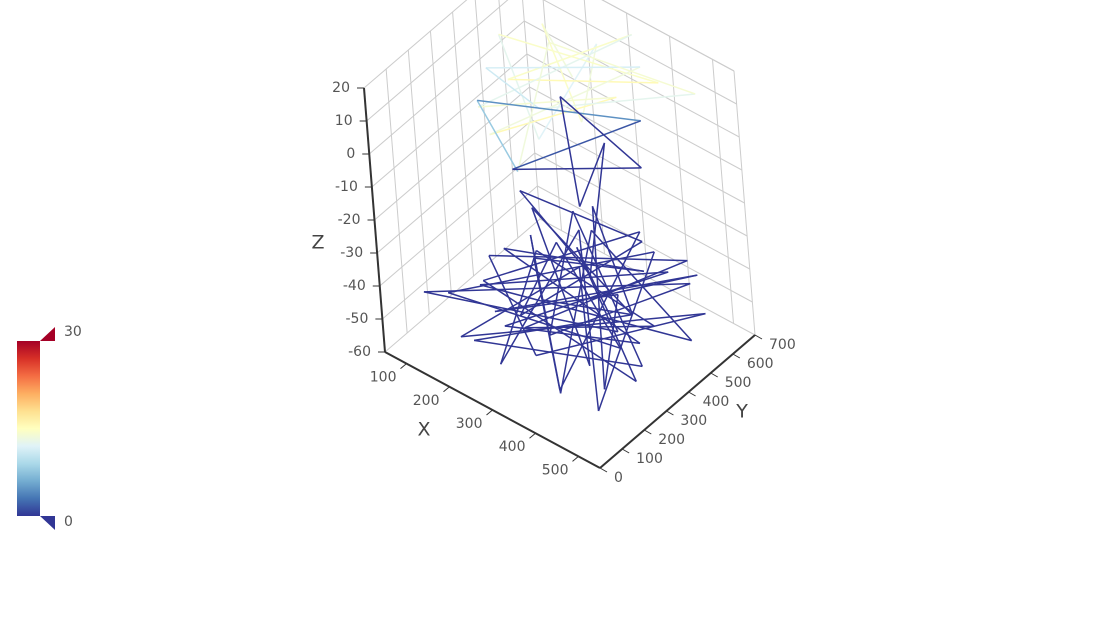  I want to click on x-axis-name: X, so click(423, 430).